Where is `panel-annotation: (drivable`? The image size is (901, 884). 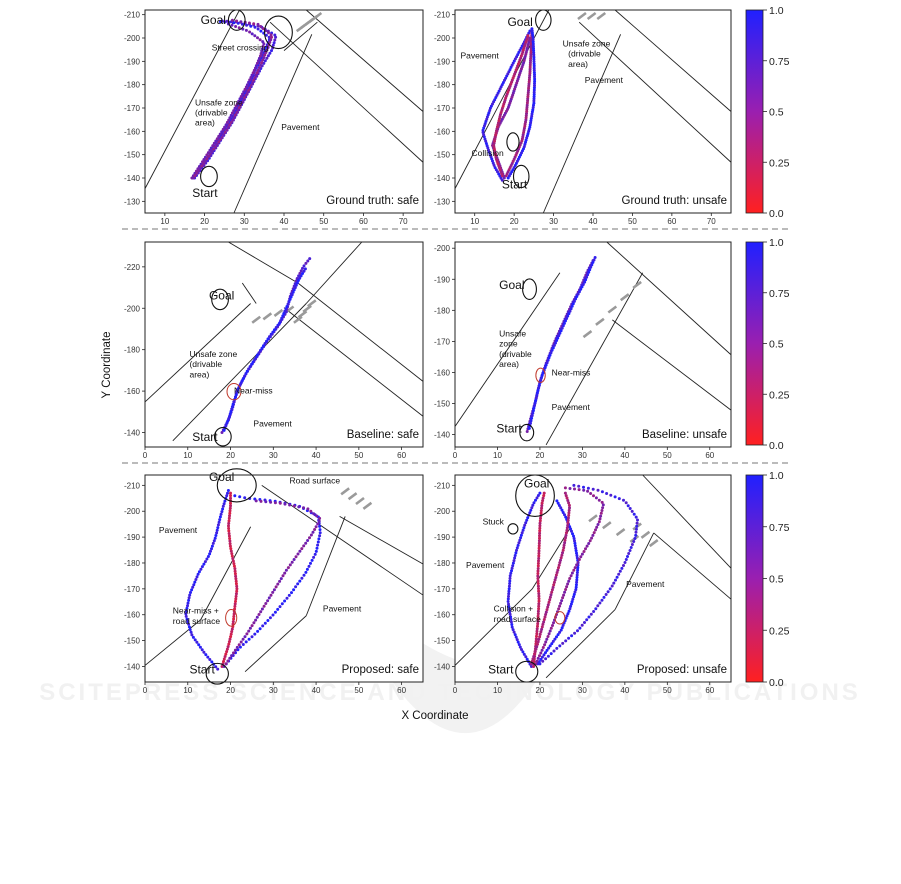 panel-annotation: (drivable is located at coordinates (211, 113).